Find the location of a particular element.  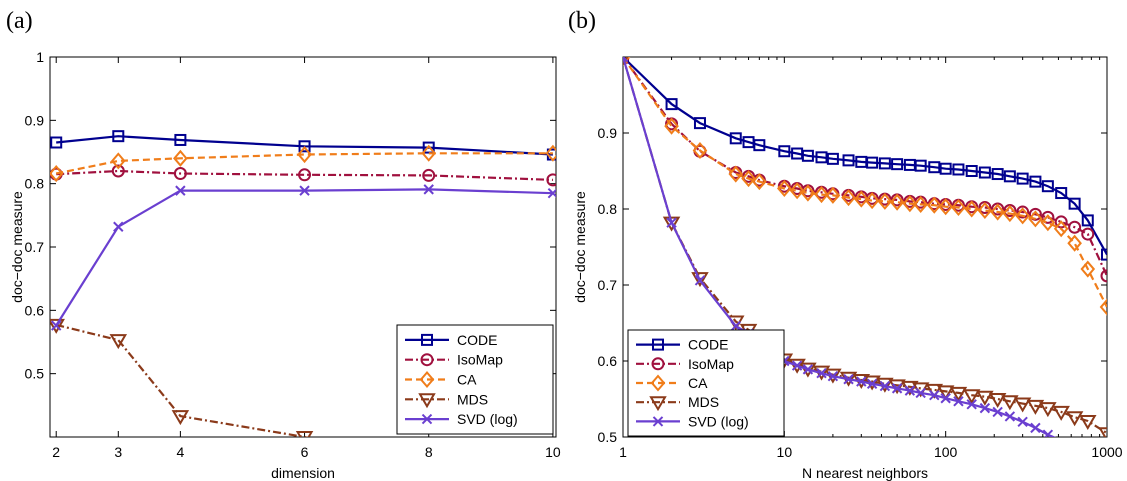

panel-a-xlabel: dimension is located at coordinates (303, 473).